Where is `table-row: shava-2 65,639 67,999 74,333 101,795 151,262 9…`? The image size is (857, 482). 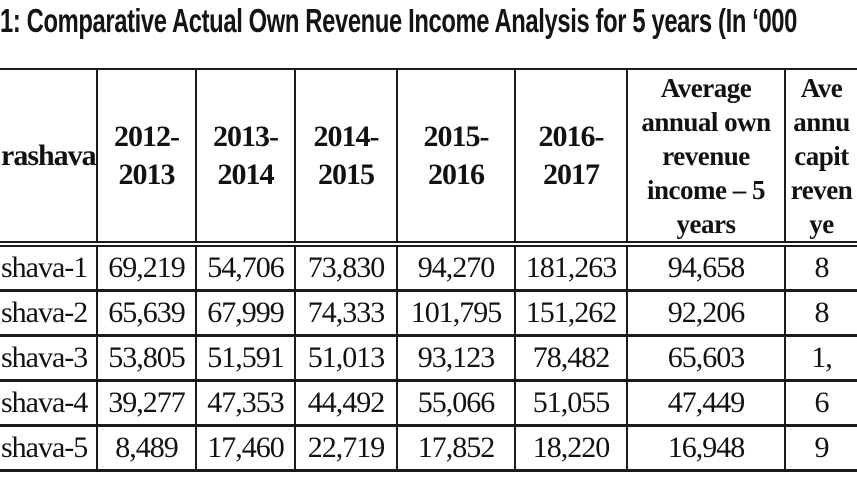 table-row: shava-2 65,639 67,999 74,333 101,795 151,262 9… is located at coordinates (428, 312).